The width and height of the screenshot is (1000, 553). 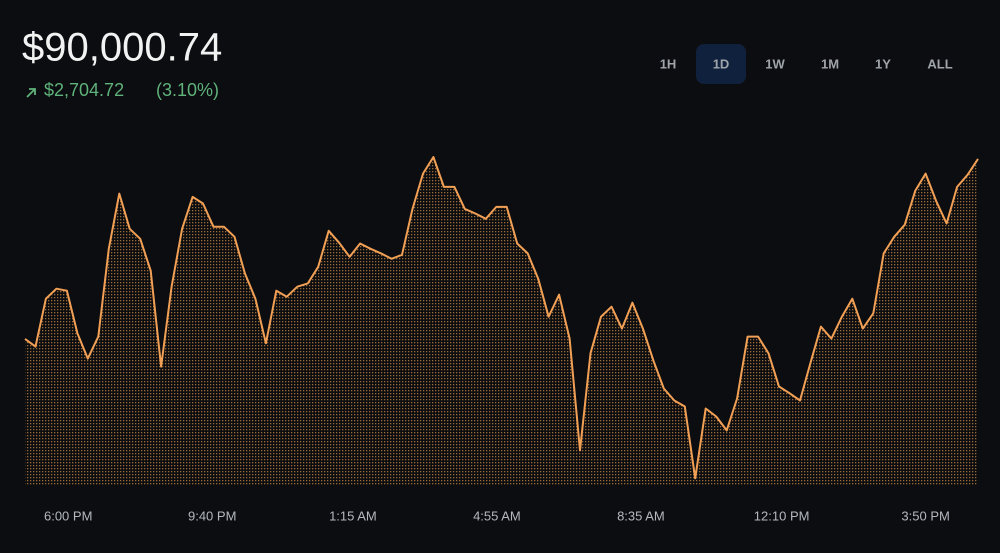 What do you see at coordinates (84, 90) in the screenshot?
I see `price-change: $2,704.72` at bounding box center [84, 90].